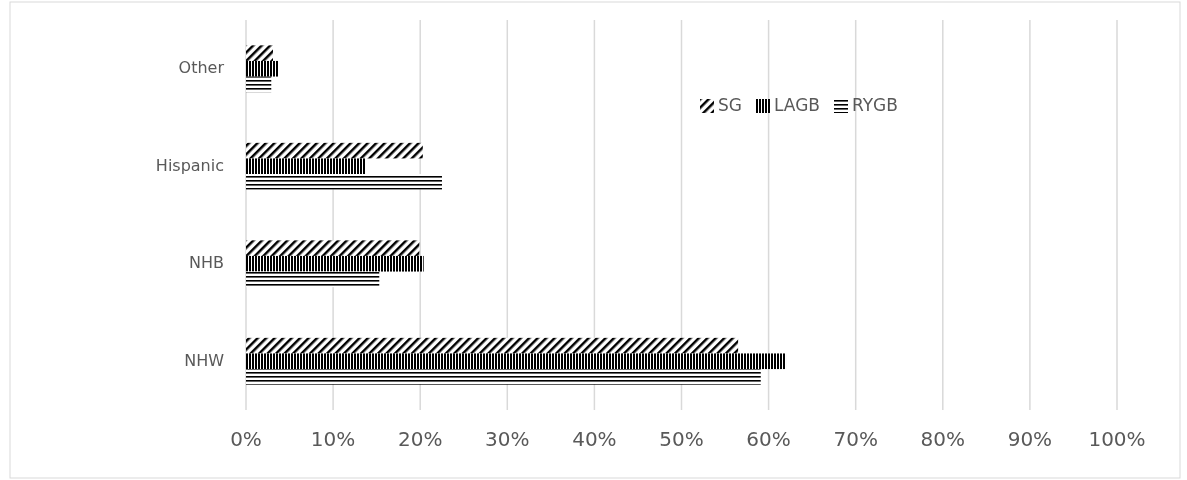 This screenshot has height=480, width=1187. Describe the element at coordinates (730, 105) in the screenshot. I see `legend-label: SG` at that location.